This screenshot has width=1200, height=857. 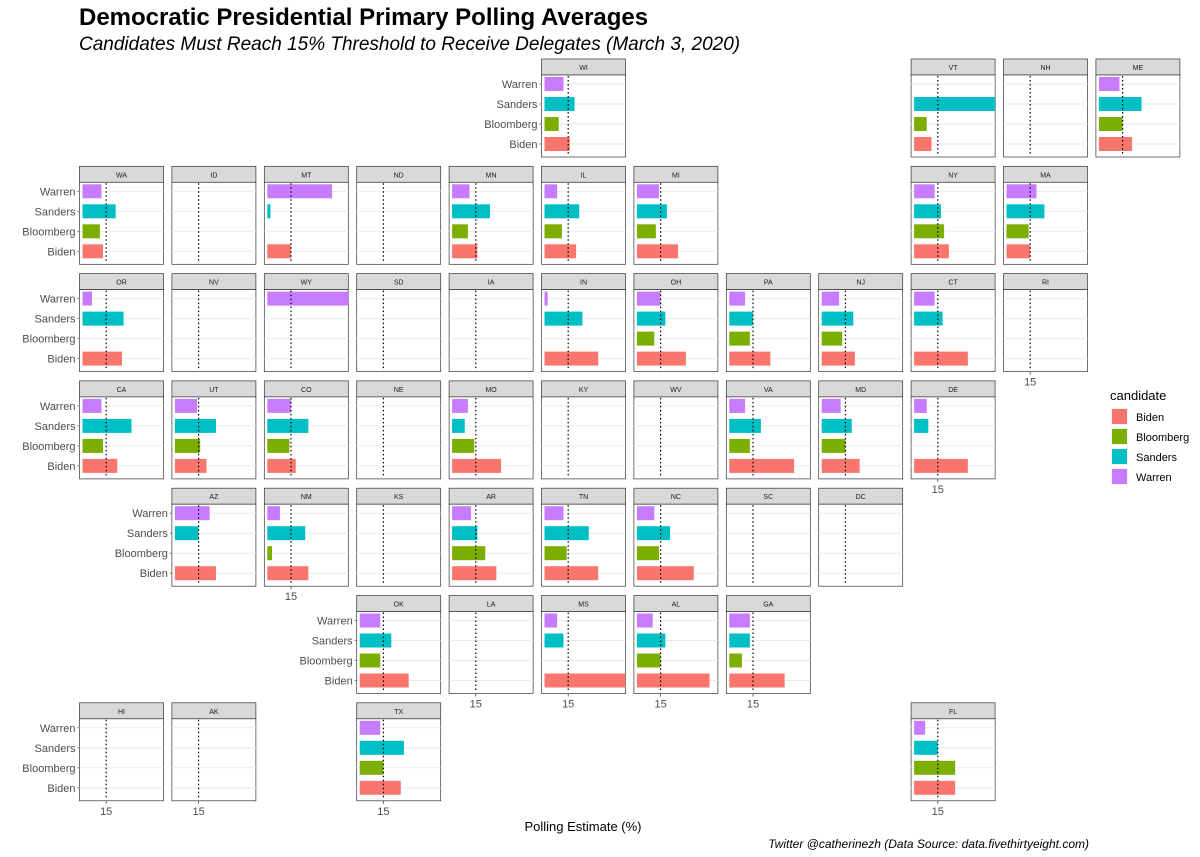 I want to click on bar-wa-biden, so click(x=93, y=251).